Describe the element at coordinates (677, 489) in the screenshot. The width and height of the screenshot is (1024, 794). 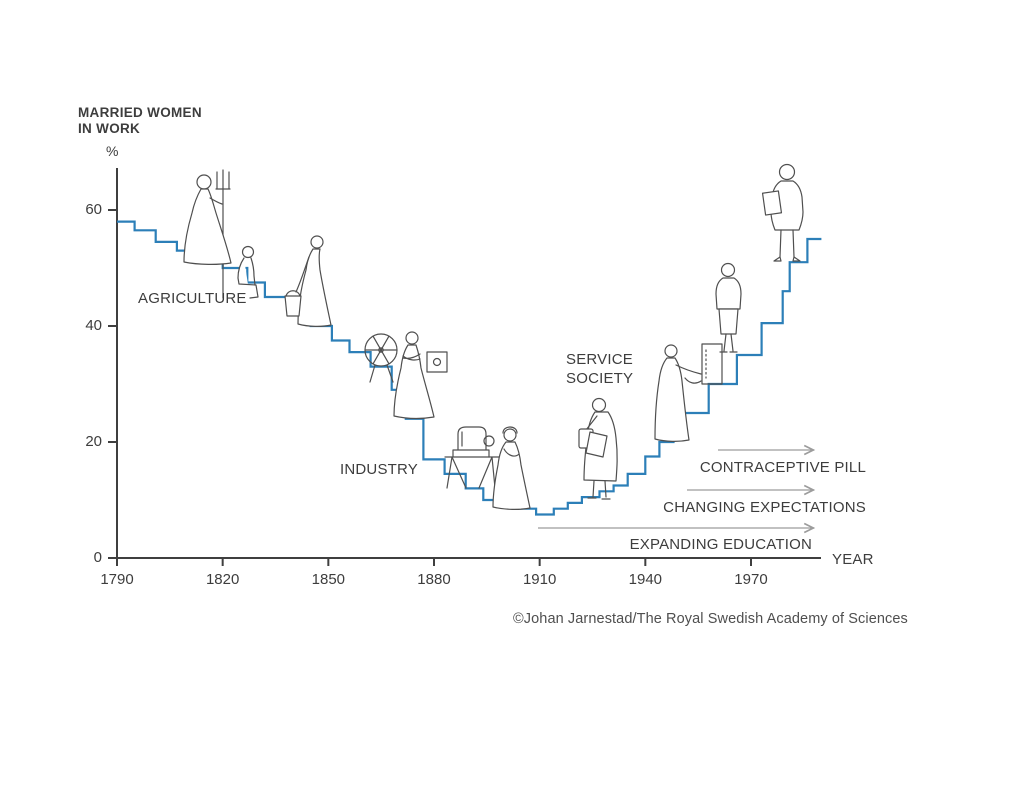
I see `annotation-arrows` at that location.